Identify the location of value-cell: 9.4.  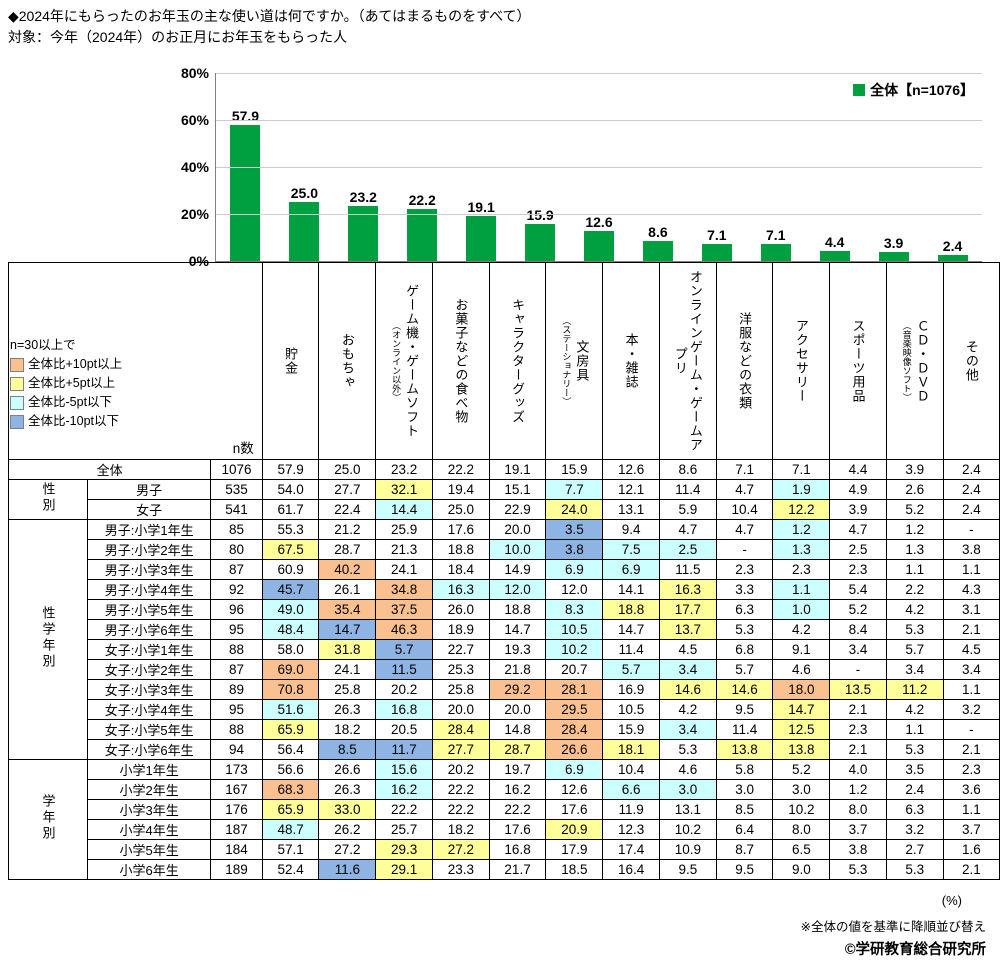
(631, 529).